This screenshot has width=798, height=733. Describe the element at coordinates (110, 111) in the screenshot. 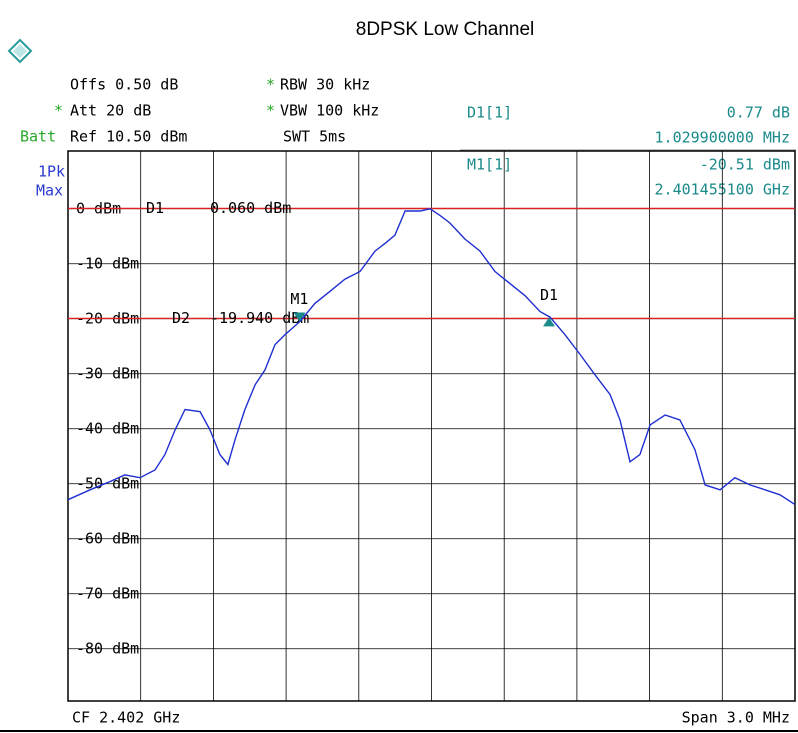

I see `attenuation: Att 20 dB` at that location.